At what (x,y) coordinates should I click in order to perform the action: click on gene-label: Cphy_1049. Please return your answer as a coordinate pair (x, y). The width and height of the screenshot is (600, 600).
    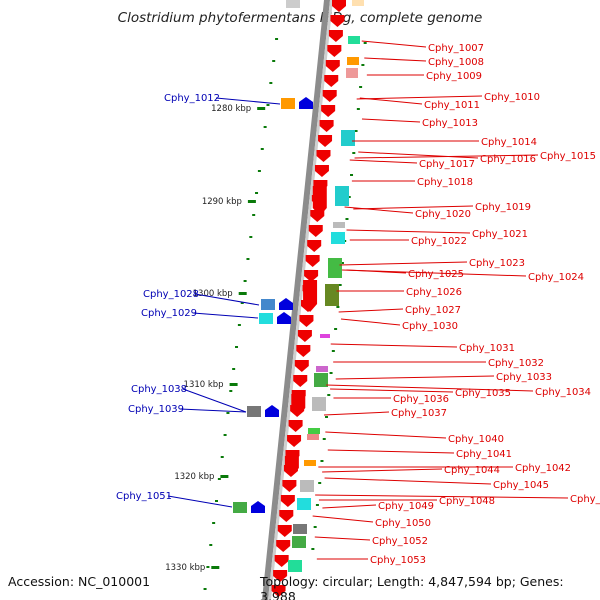
    Looking at the image, I should click on (406, 506).